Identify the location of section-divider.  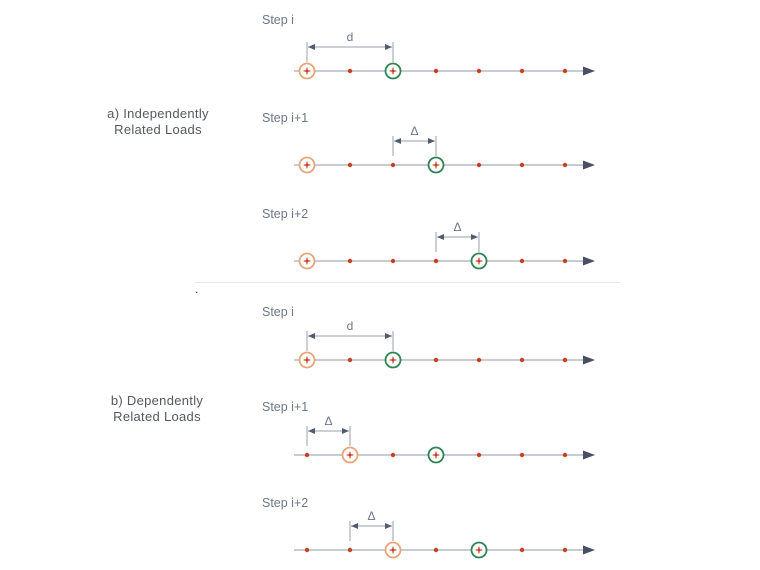
(407, 282).